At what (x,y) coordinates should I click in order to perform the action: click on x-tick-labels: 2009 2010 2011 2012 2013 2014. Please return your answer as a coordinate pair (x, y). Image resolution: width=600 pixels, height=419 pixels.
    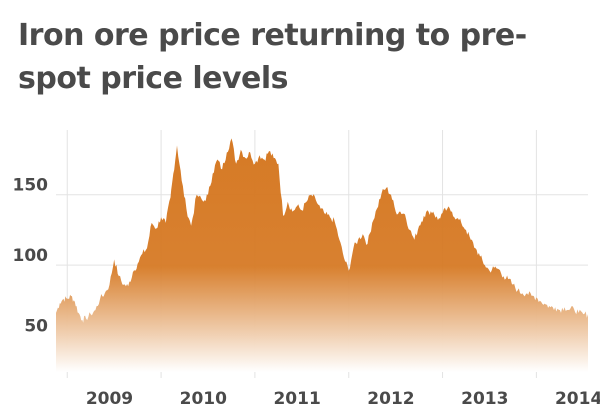
    Looking at the image, I should click on (343, 399).